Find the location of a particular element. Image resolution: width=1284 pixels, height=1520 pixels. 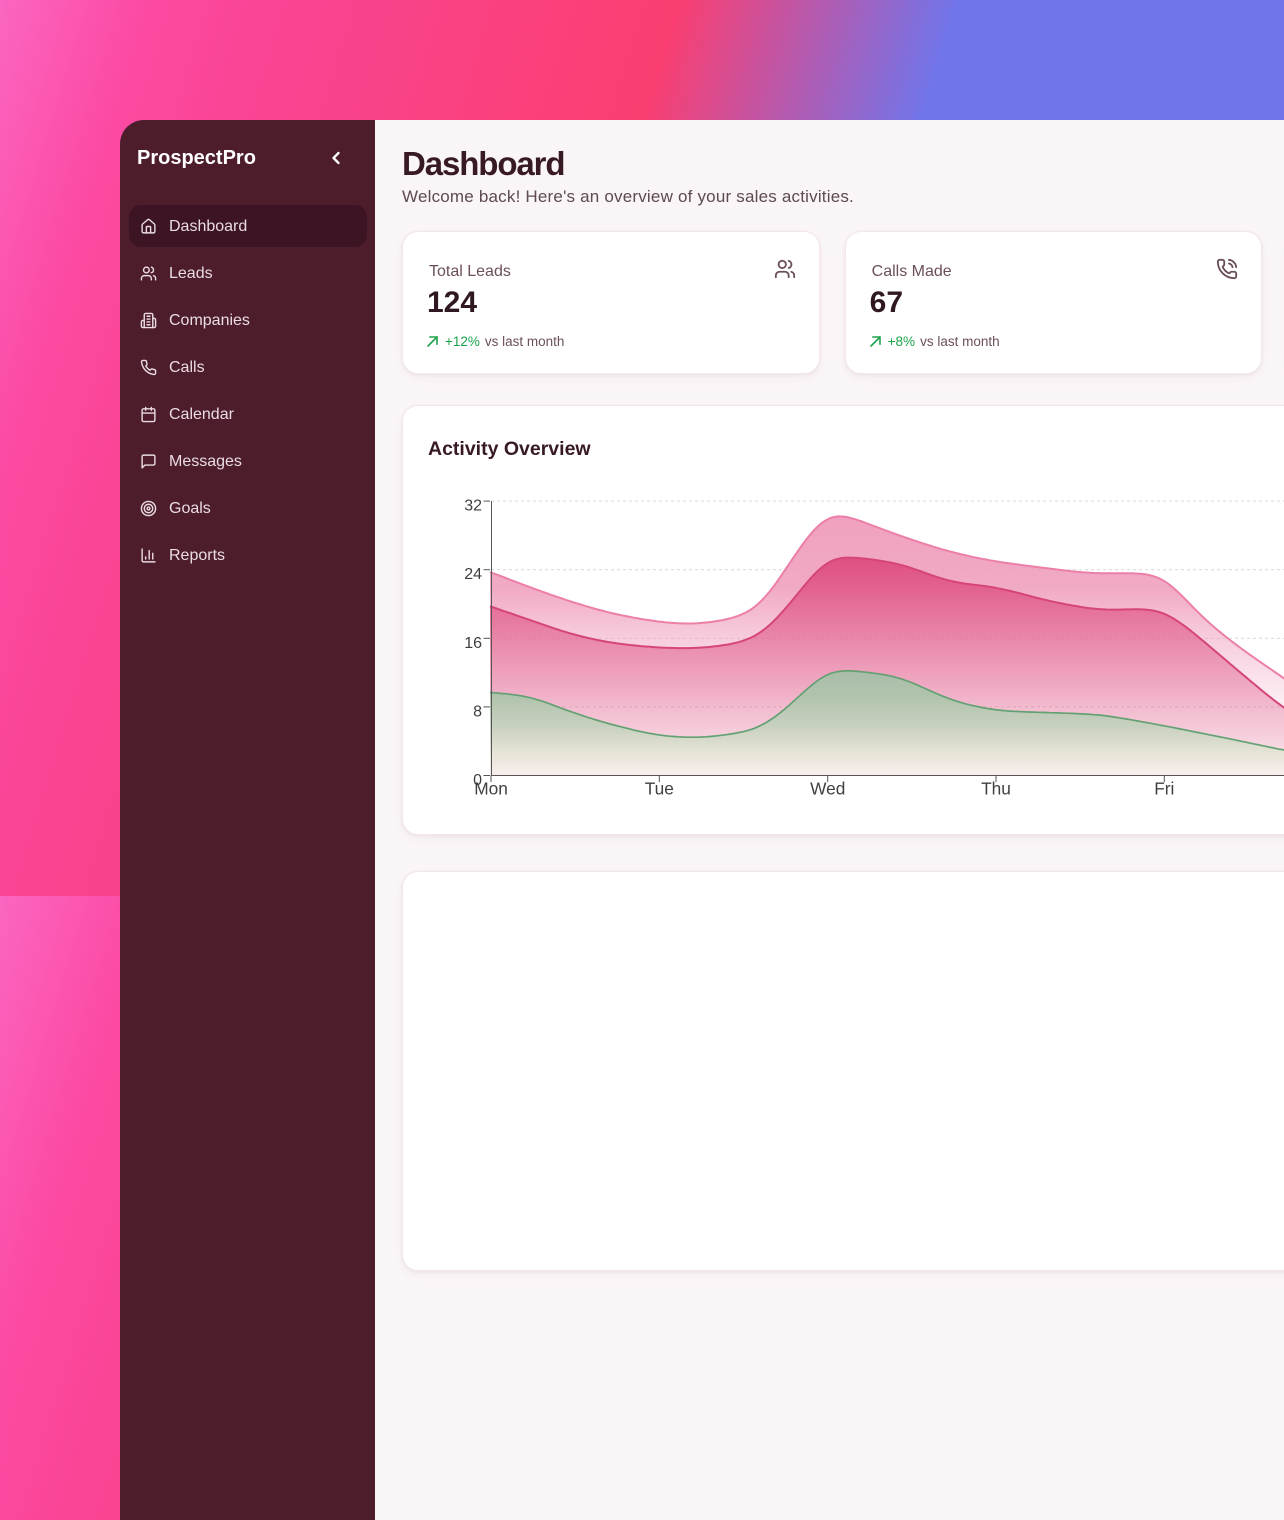

svg-text: Wed is located at coordinates (827, 788).